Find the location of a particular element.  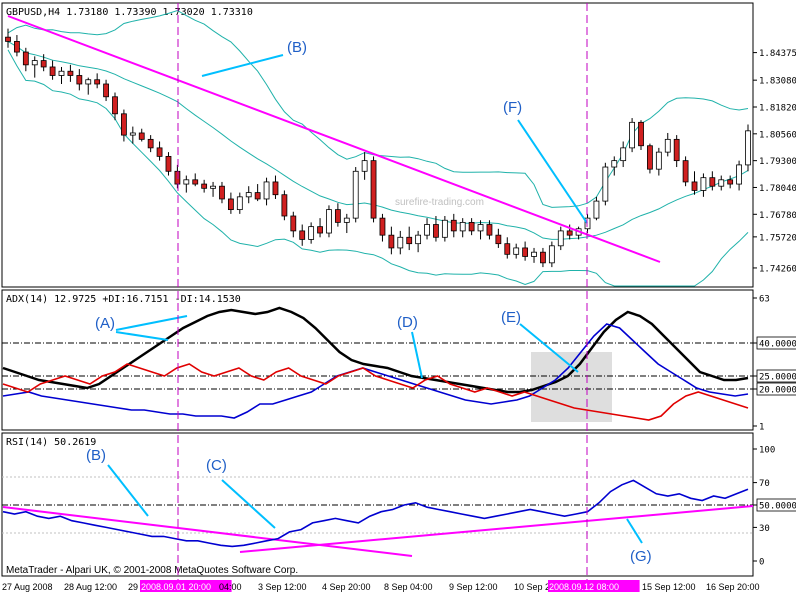

marker-a: (A) is located at coordinates (105, 323).